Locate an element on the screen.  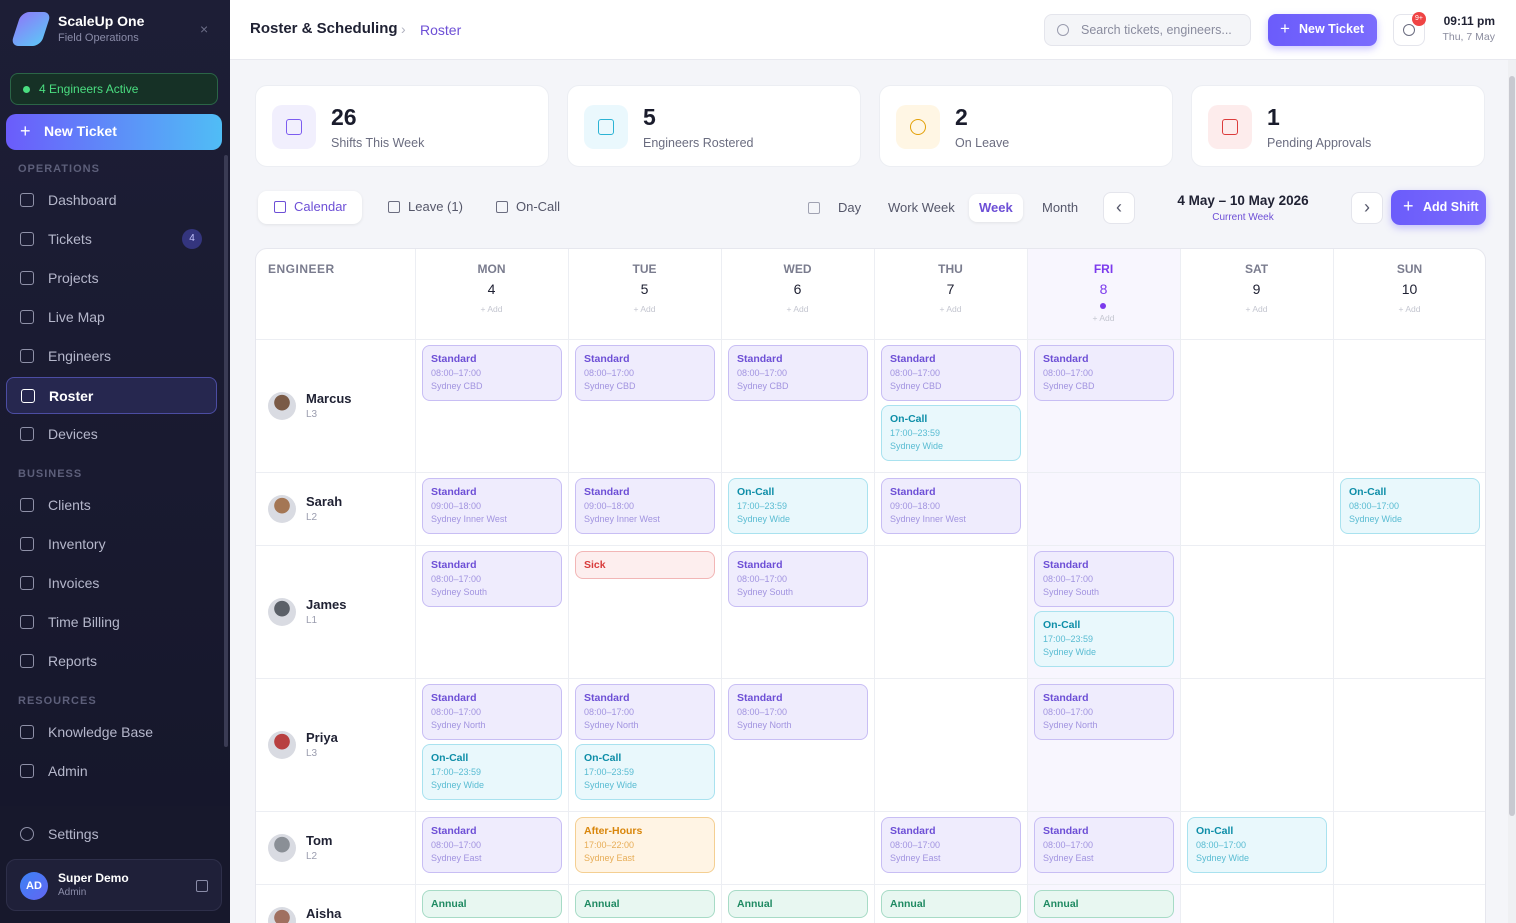
nav-item: Inventory is located at coordinates (111, 544).